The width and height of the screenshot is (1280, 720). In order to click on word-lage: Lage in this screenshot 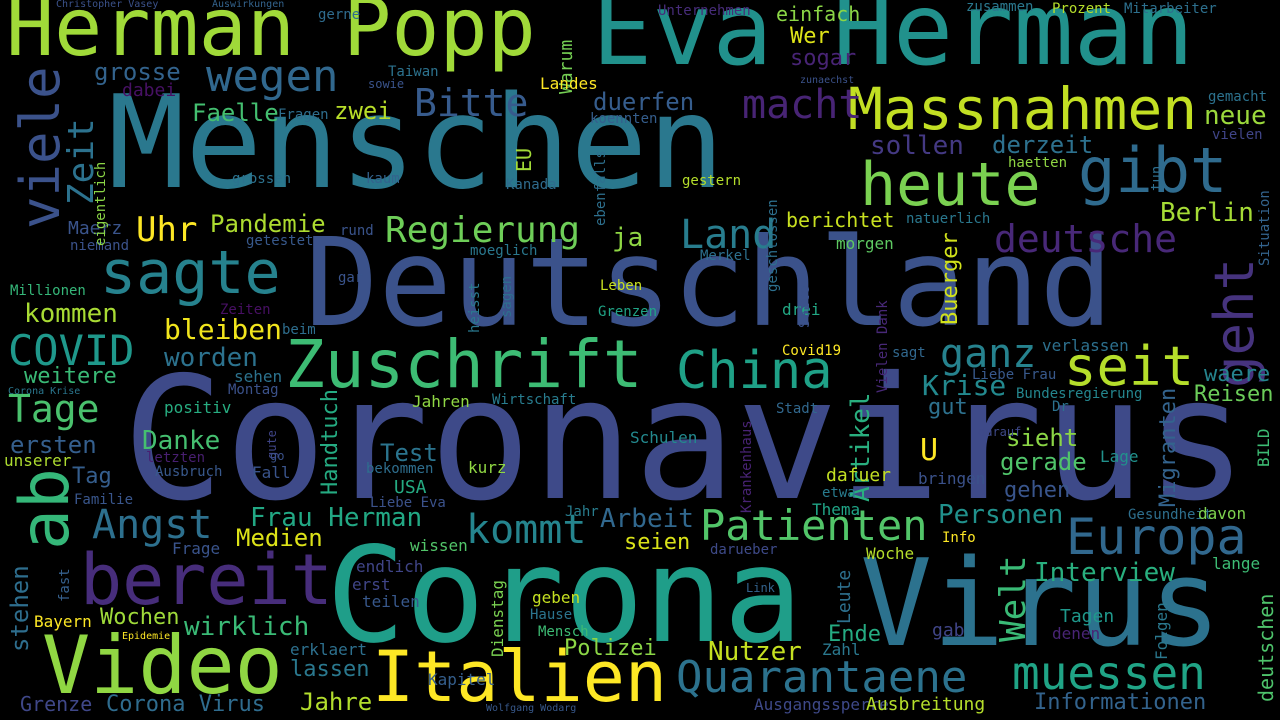, I will do `click(1119, 456)`.